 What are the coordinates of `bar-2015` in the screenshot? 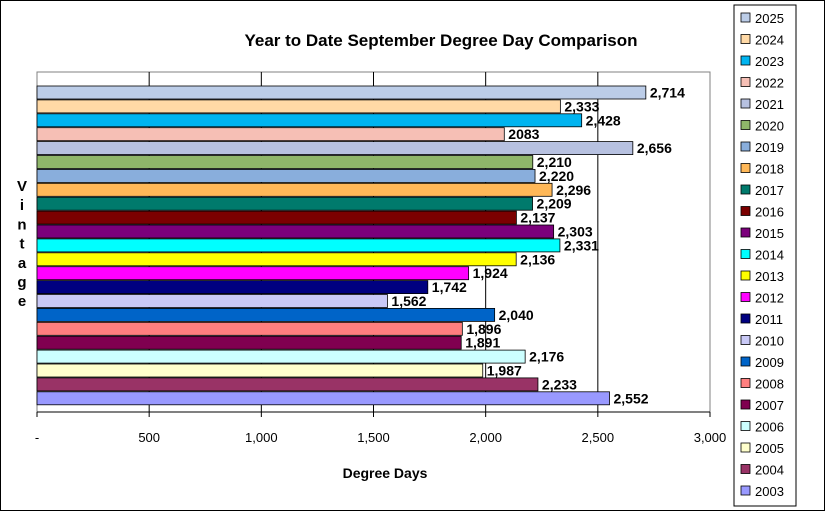 It's located at (295, 231).